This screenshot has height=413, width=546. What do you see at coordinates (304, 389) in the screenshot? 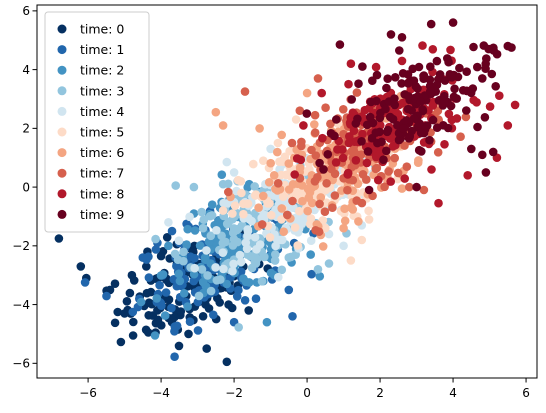
I see `x-axis: −6 −4 −2 0 2 4 6` at bounding box center [304, 389].